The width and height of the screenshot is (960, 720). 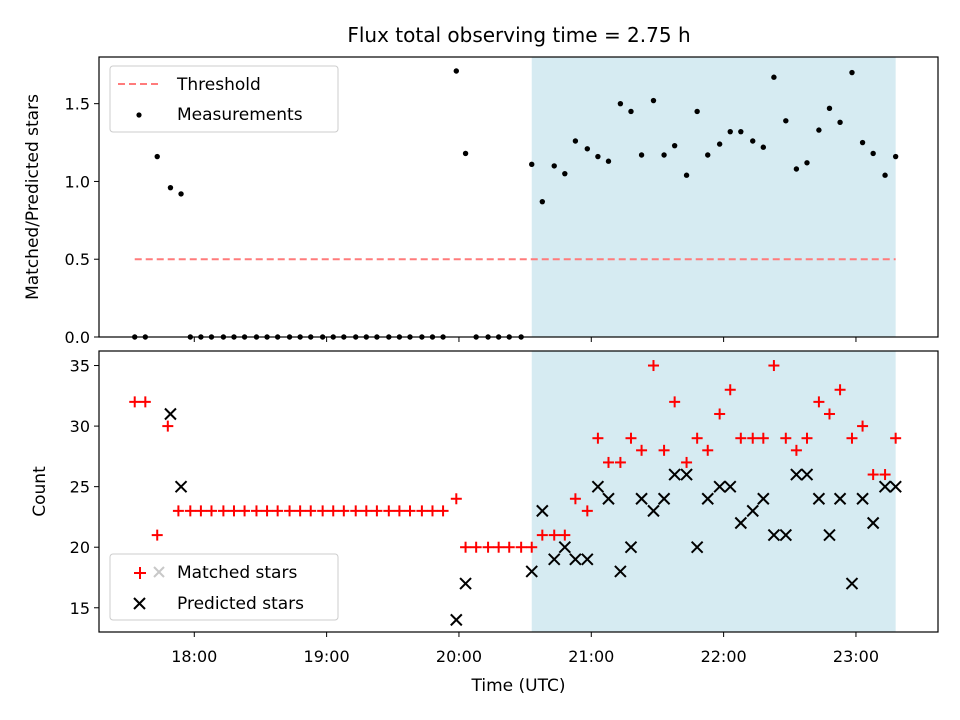 What do you see at coordinates (80, 487) in the screenshot?
I see `count-y-tick-label: 25` at bounding box center [80, 487].